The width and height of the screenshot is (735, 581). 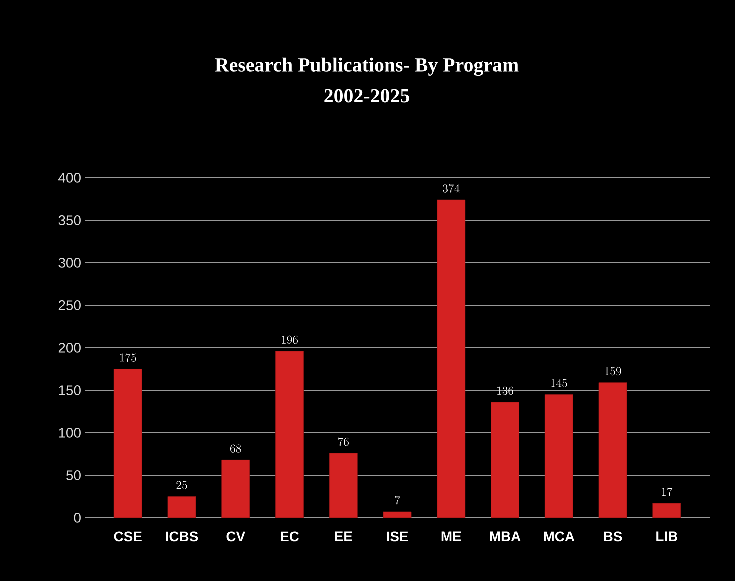 What do you see at coordinates (452, 537) in the screenshot?
I see `x-tick-label: ME` at bounding box center [452, 537].